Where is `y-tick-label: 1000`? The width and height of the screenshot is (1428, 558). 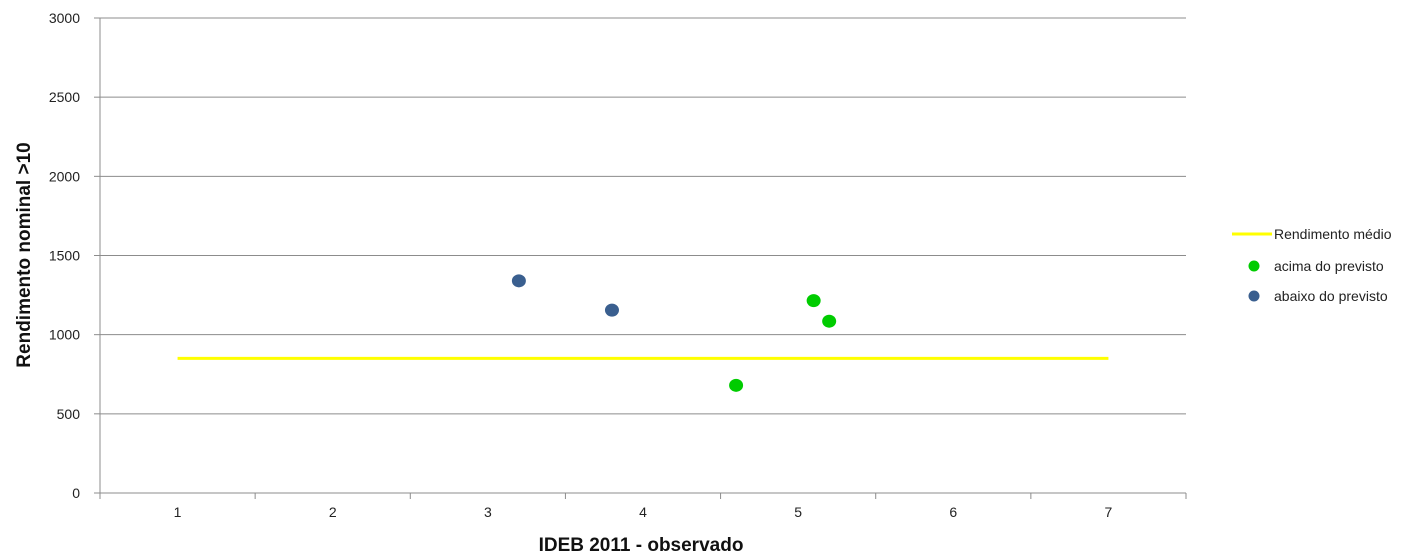 y-tick-label: 1000 is located at coordinates (64, 335).